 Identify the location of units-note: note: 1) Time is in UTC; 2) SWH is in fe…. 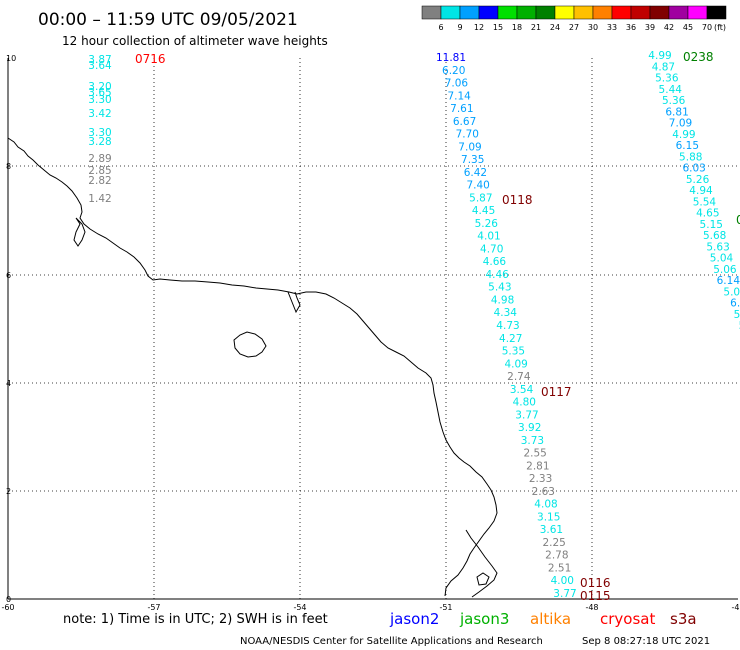
(195, 619).